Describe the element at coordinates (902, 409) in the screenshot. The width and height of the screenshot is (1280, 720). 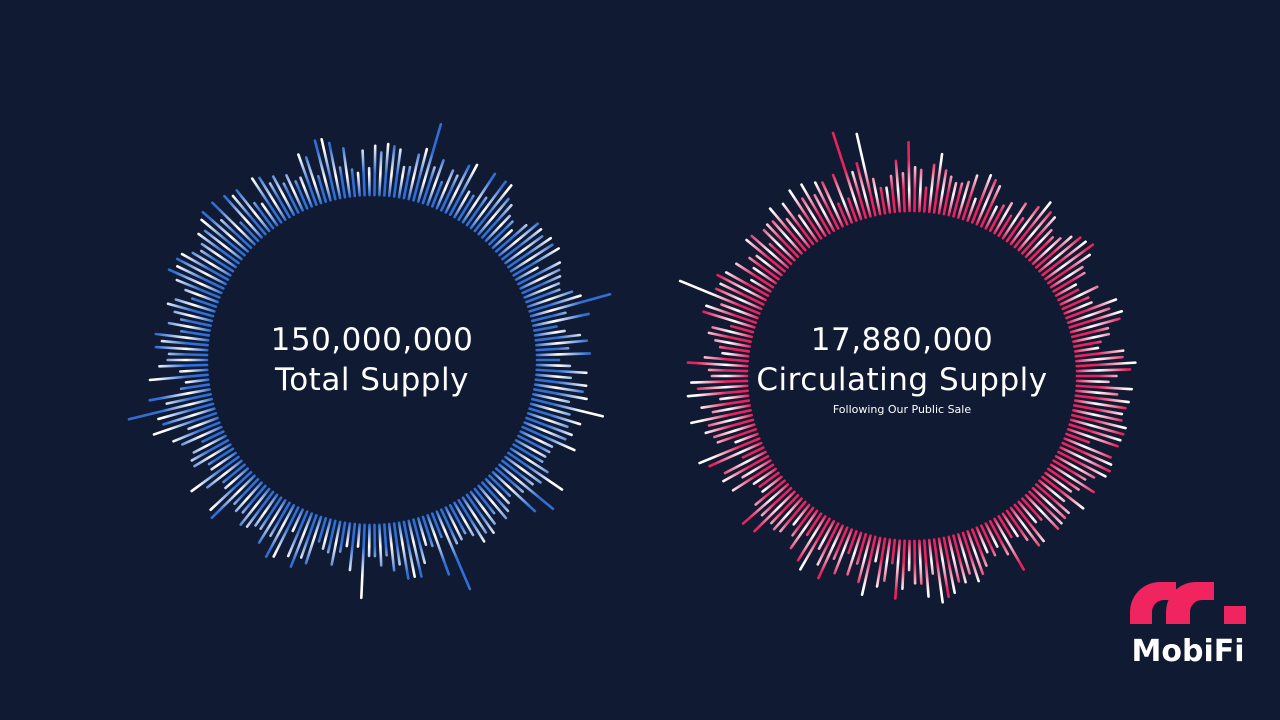
I see `circulating-supply-note: Following Our Public Sale` at that location.